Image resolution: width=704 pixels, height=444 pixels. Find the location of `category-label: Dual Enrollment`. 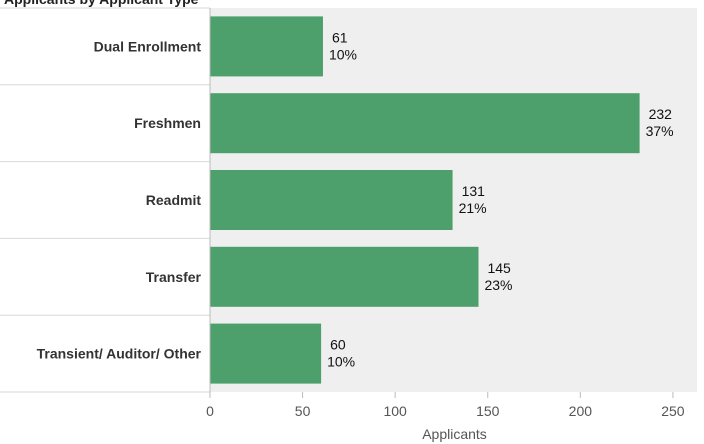

category-label: Dual Enrollment is located at coordinates (148, 46).